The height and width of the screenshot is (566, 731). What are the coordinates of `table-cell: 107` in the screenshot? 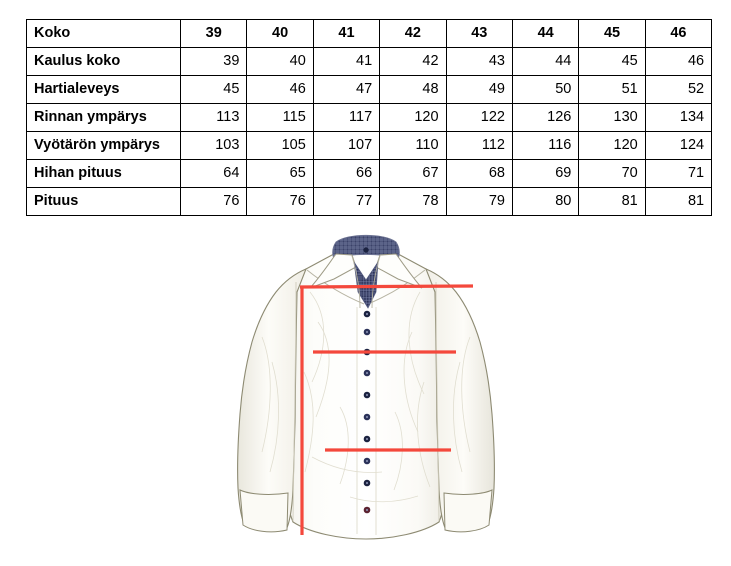 It's located at (346, 145).